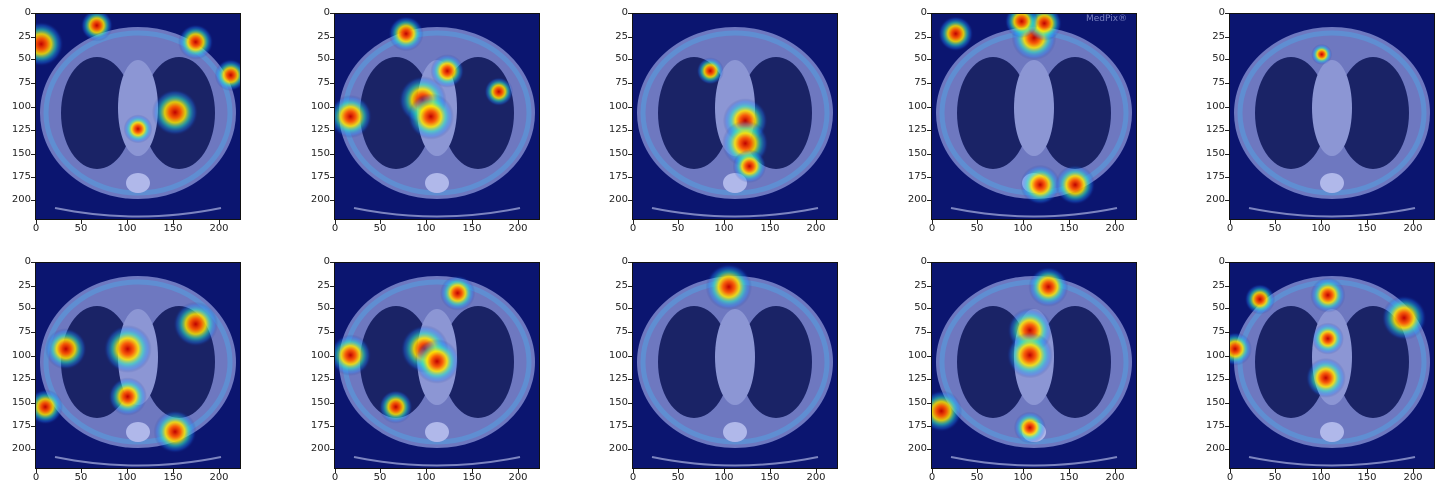 The width and height of the screenshot is (1448, 491). What do you see at coordinates (138, 432) in the screenshot?
I see `spine` at bounding box center [138, 432].